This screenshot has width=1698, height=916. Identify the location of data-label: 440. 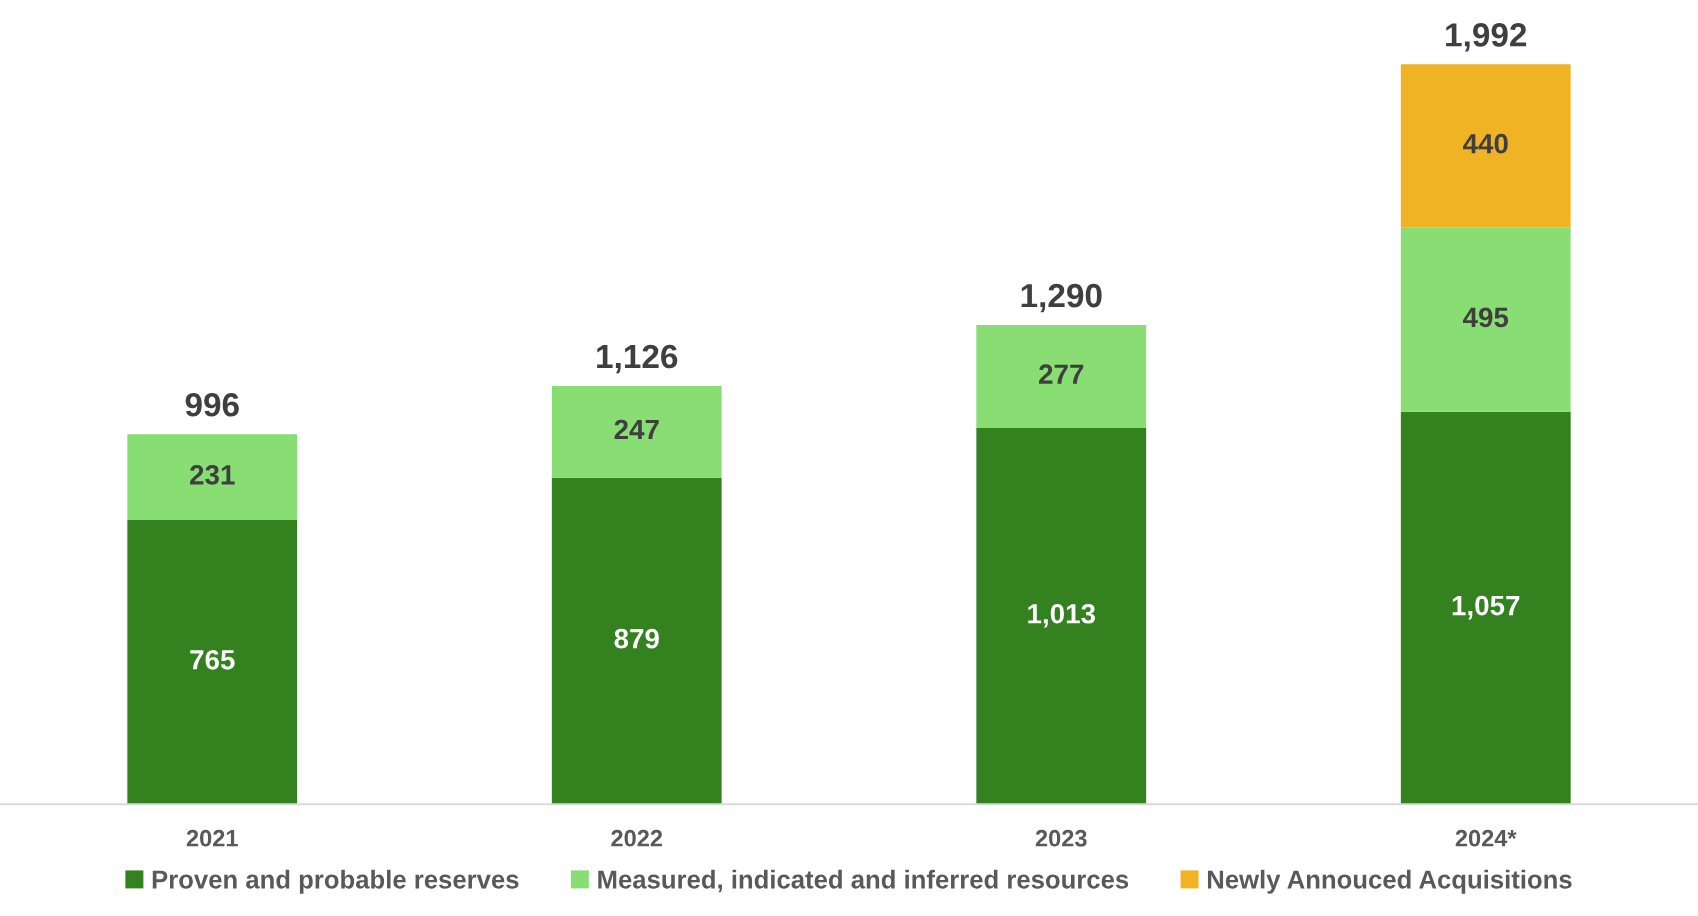
(1485, 143).